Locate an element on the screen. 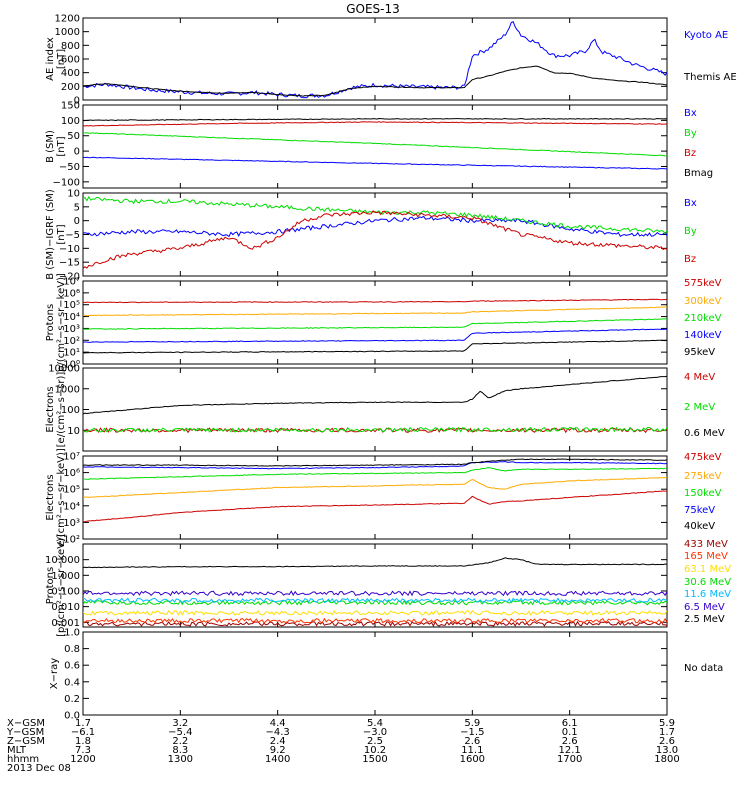 The image size is (750, 800). series-line-4-mev is located at coordinates (375, 430).